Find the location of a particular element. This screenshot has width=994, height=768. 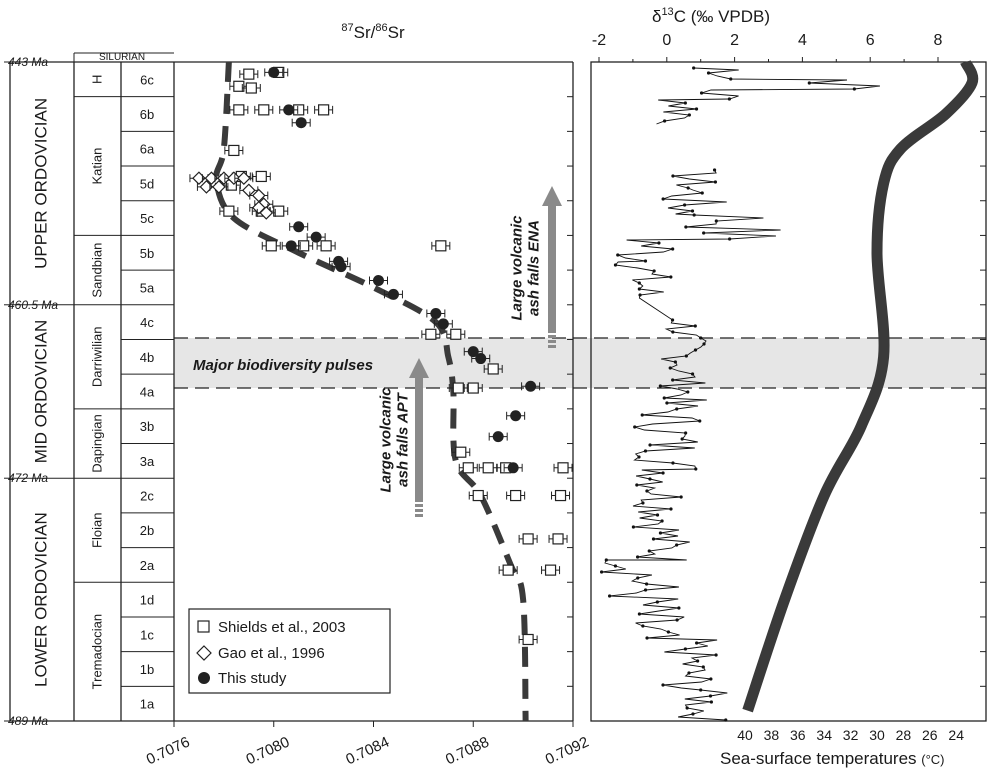

d13c-x-tick-label: 8 is located at coordinates (938, 40).